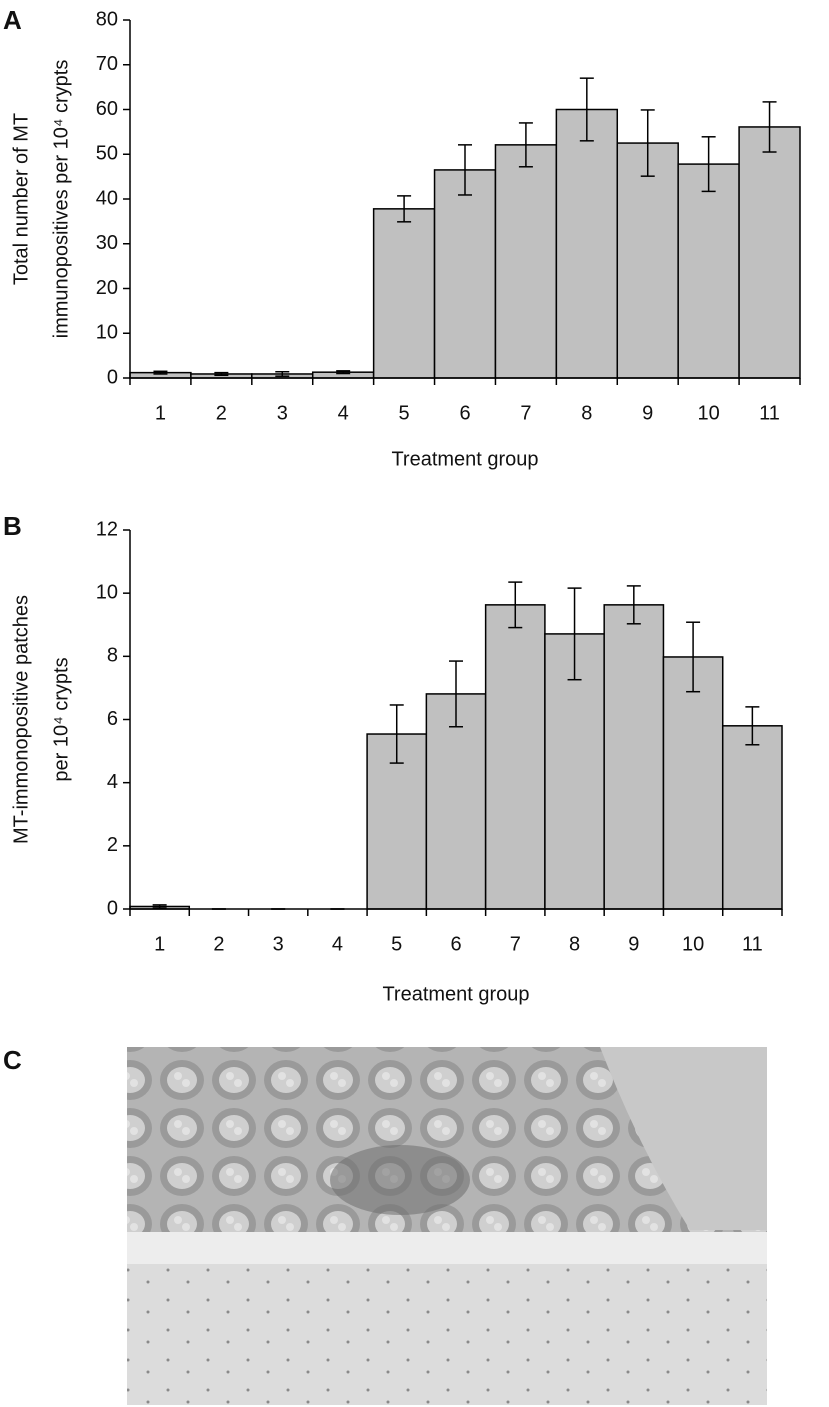  I want to click on y-tick-label: 30, so click(107, 243).